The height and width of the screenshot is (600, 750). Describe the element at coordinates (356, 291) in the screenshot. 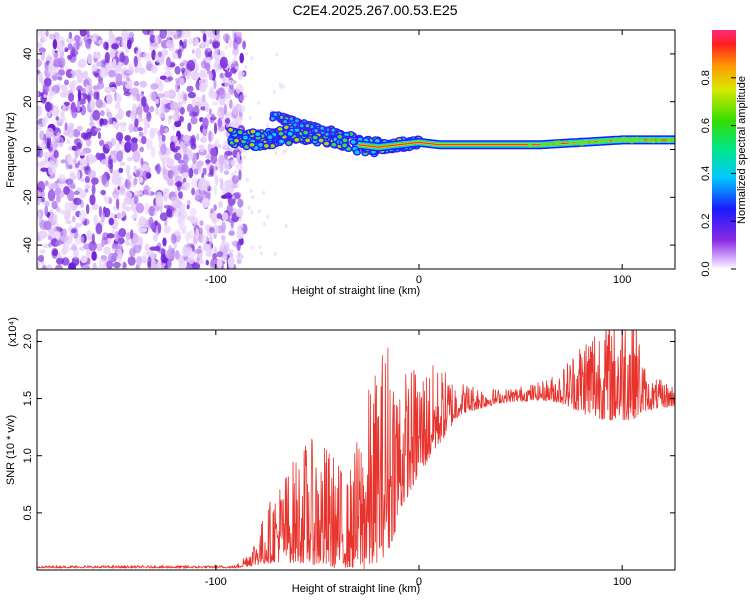

I see `spectrogram-x-axis-label: Height of straight line (km)` at that location.